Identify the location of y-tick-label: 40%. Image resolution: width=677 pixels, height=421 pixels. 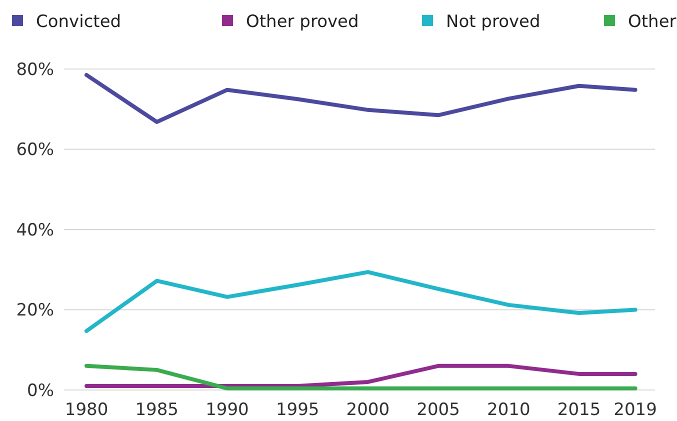
(35, 230).